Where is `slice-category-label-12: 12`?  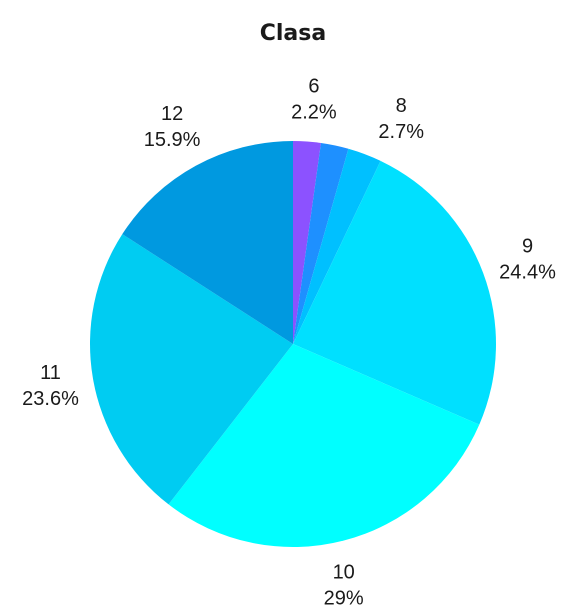 slice-category-label-12: 12 is located at coordinates (172, 114).